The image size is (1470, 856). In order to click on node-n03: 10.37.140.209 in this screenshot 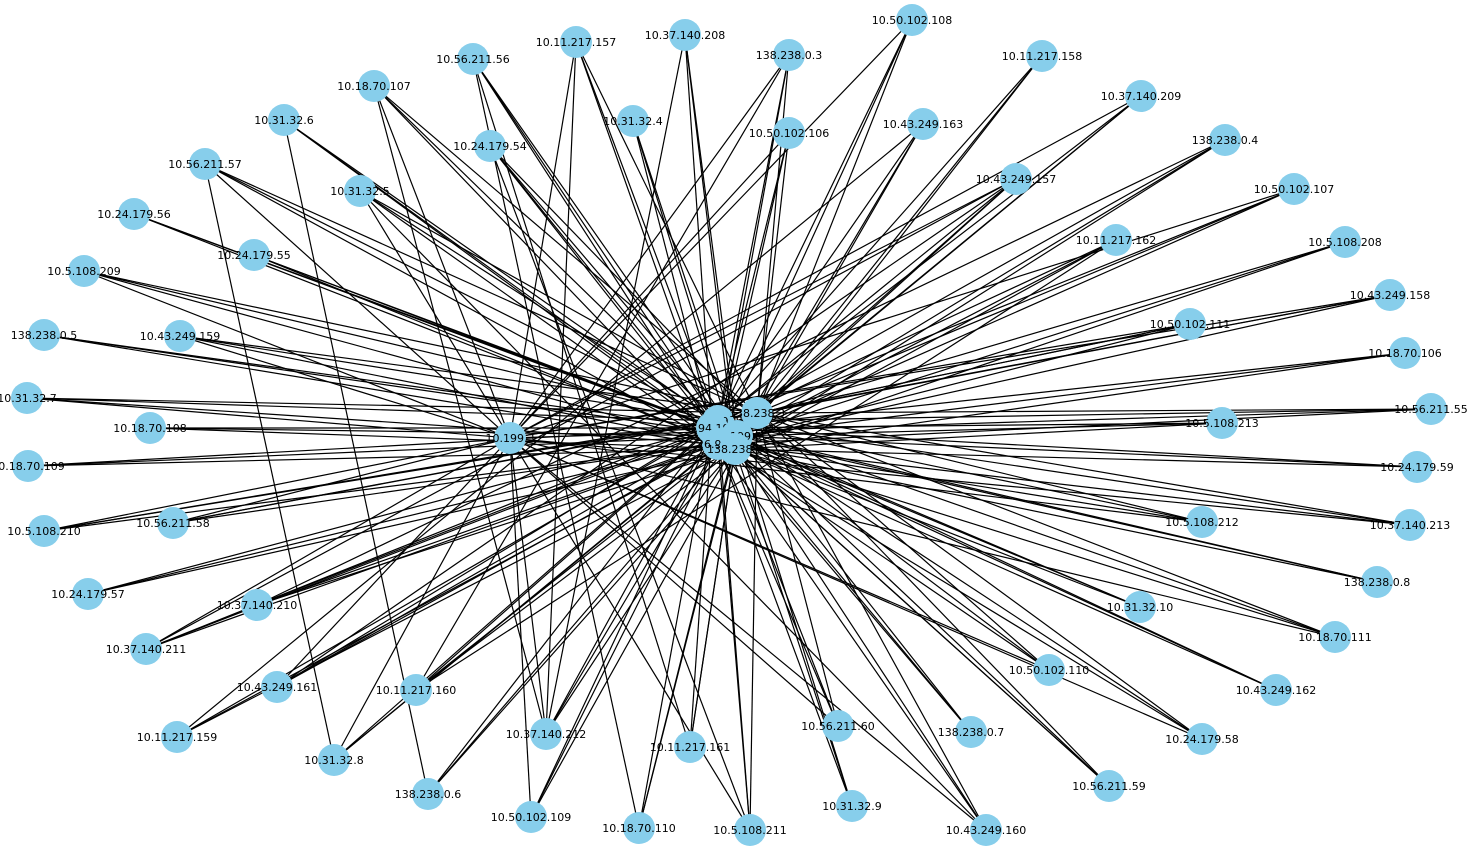, I will do `click(1141, 96)`.